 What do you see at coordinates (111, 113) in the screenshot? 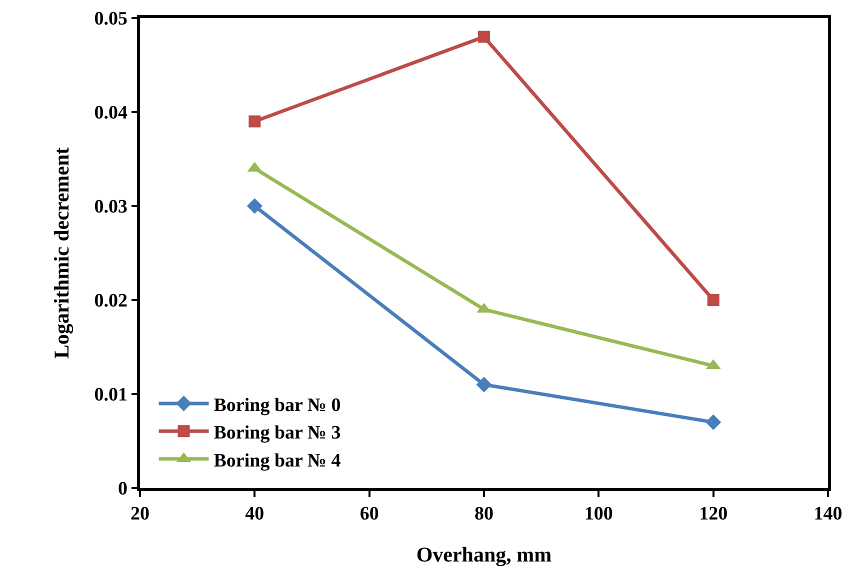
I see `y-tick-label: 0.04` at bounding box center [111, 113].